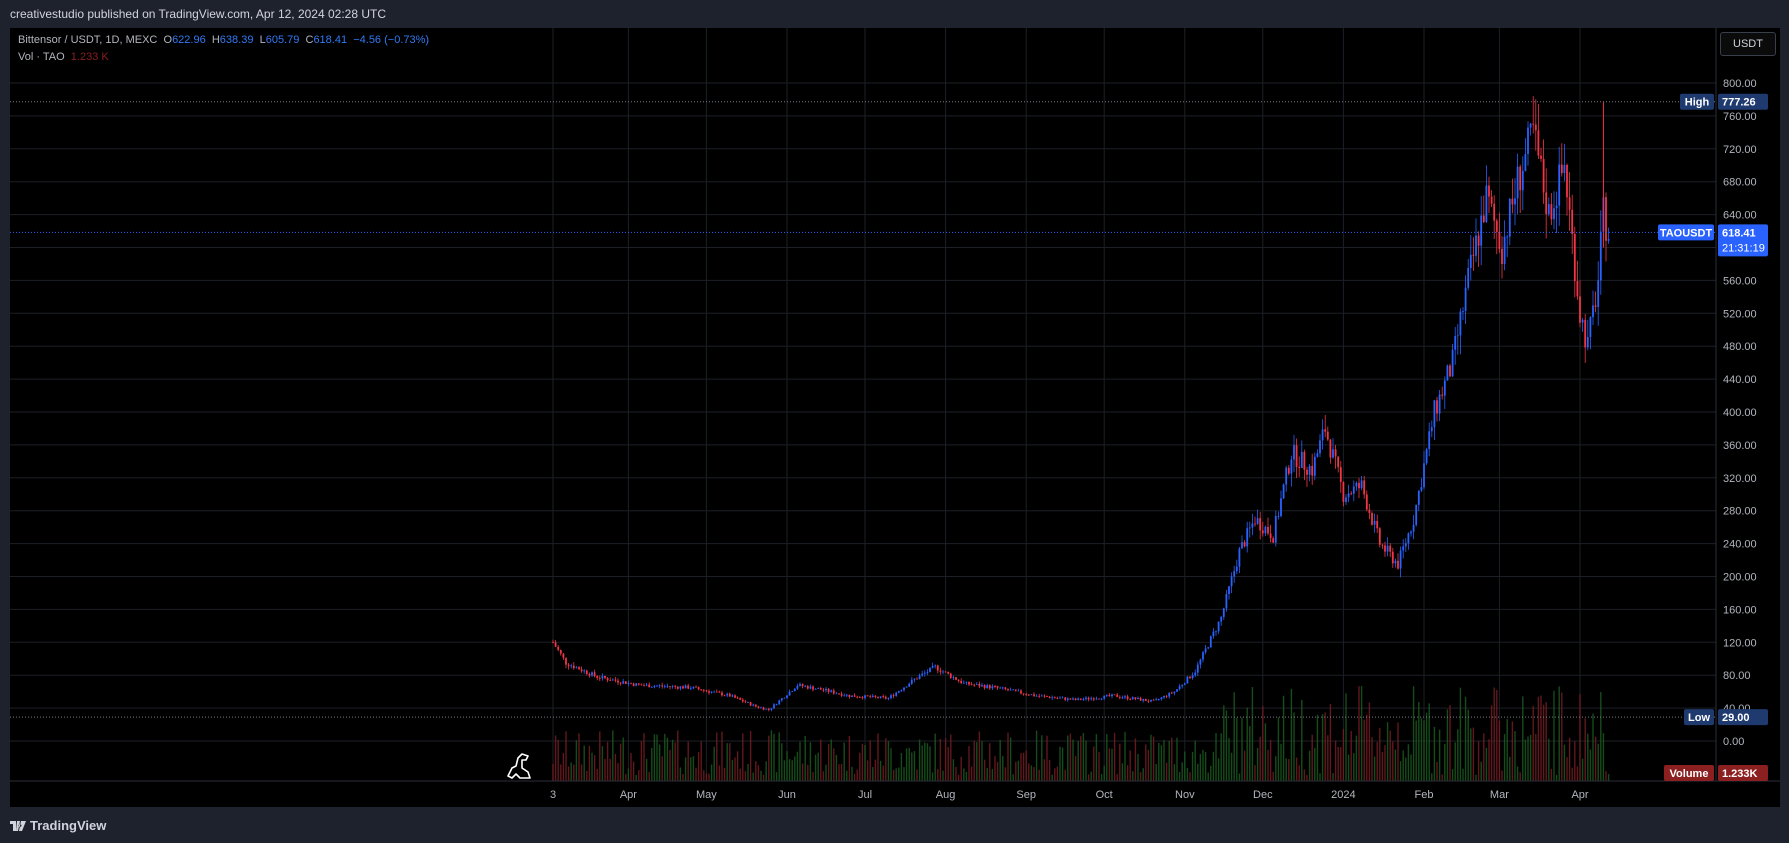 This screenshot has width=1789, height=843. Describe the element at coordinates (41, 57) in the screenshot. I see `volume-label: Vol · TAO` at that location.